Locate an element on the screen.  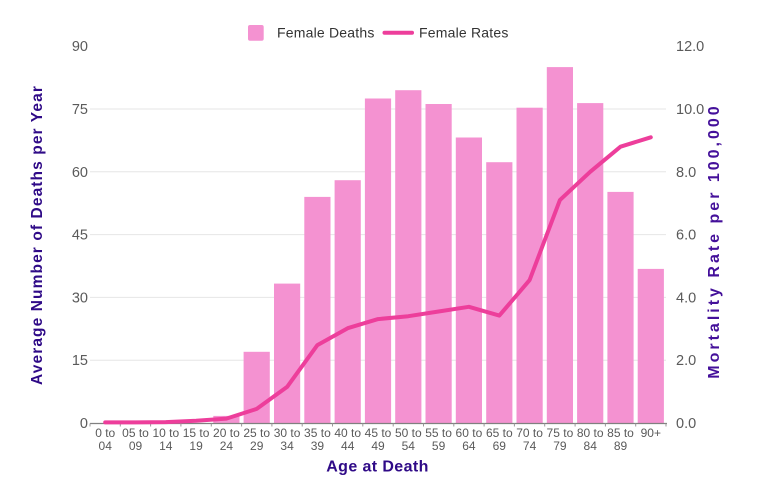
svg-text: 24 is located at coordinates (227, 446).